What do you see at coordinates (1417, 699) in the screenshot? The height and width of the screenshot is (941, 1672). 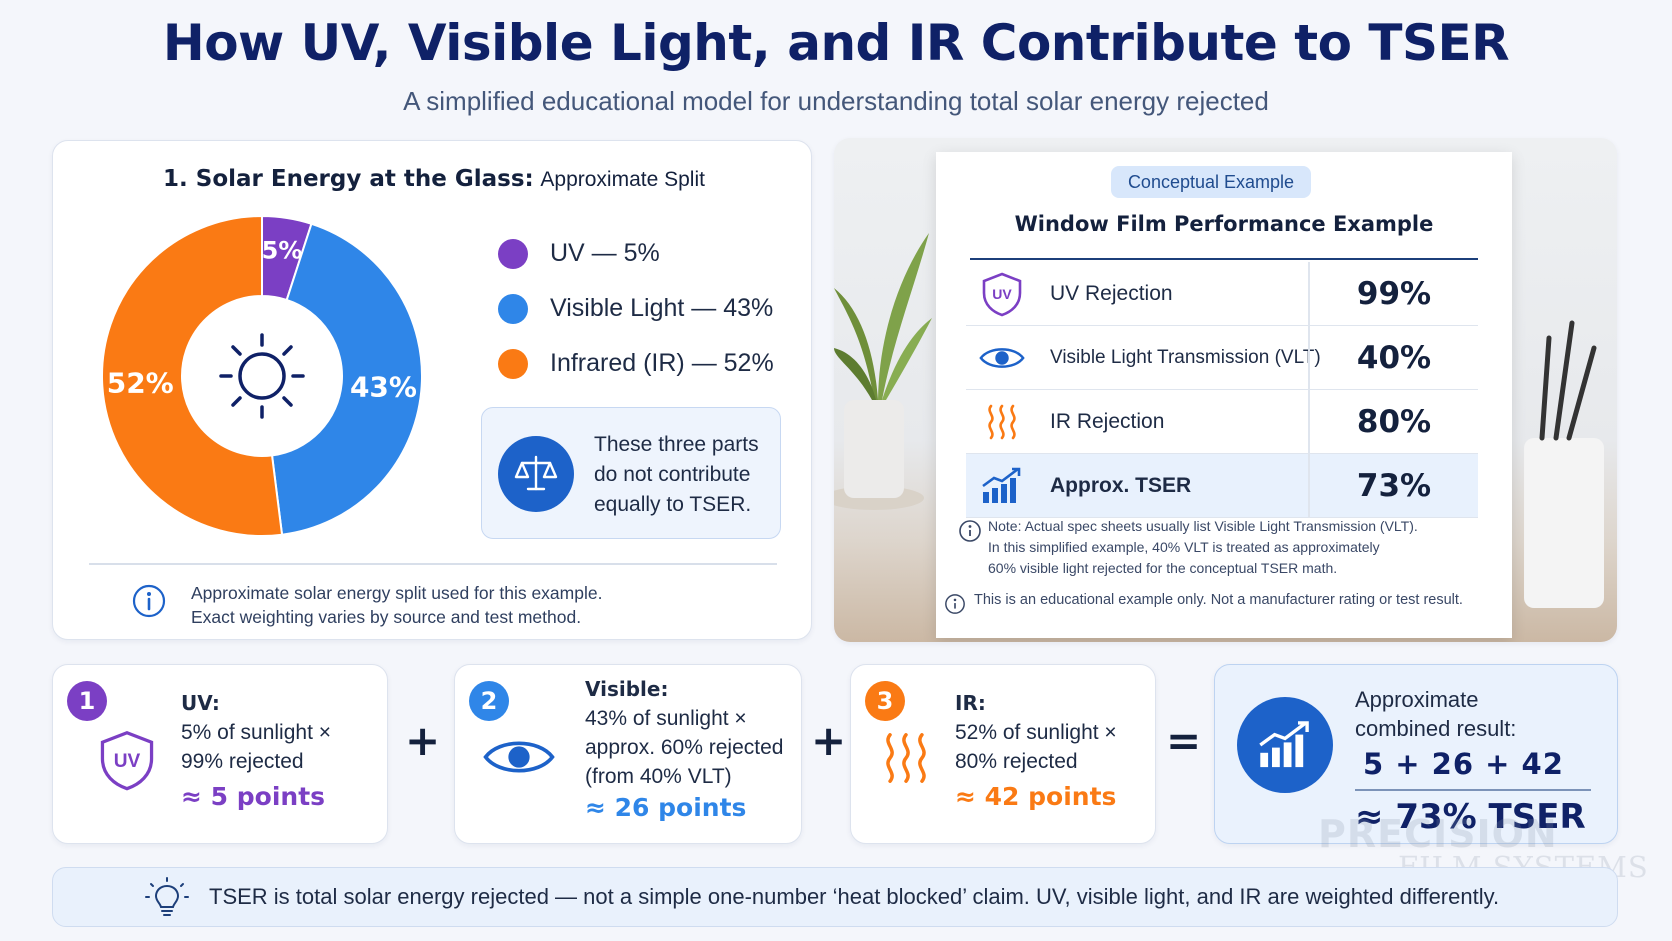 I see `total-label-line-1: Approximate` at bounding box center [1417, 699].